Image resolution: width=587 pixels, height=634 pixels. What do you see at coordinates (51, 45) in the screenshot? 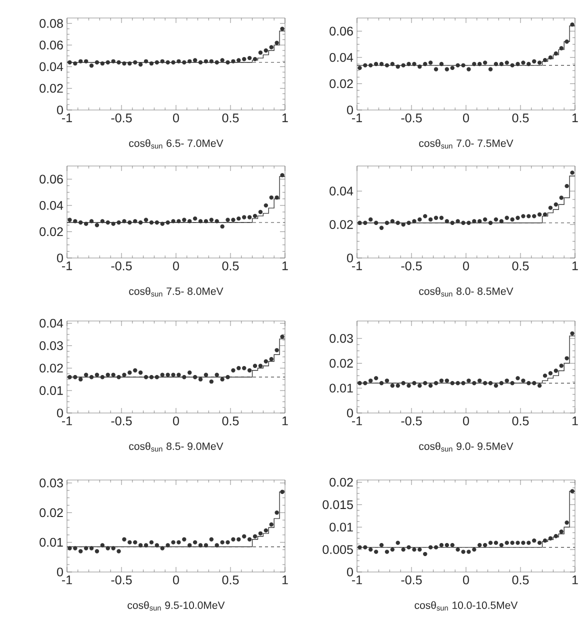
I see `y-tick-label: 0.06` at bounding box center [51, 45].